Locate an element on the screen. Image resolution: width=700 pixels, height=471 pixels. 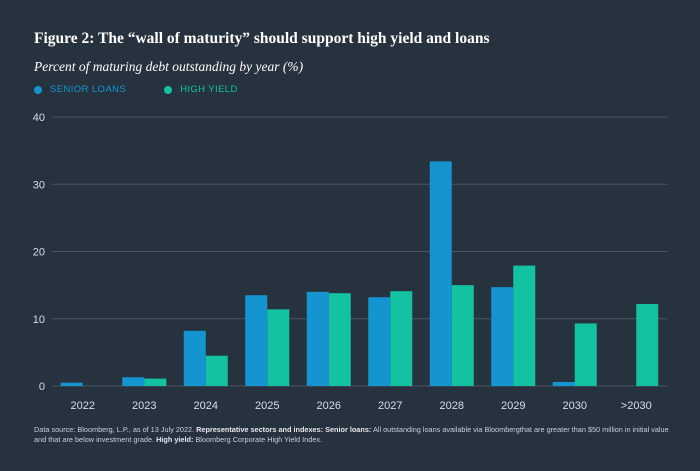
x-tick-label-2: 2024 is located at coordinates (206, 406).